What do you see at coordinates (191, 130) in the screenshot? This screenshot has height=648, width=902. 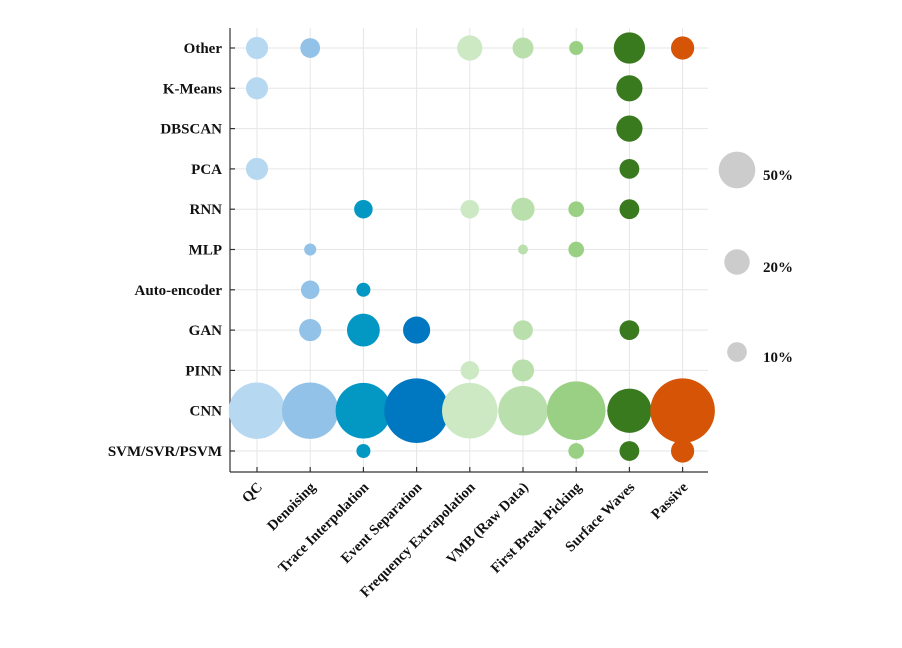 I see `y-tick-label: DBSCAN` at bounding box center [191, 130].